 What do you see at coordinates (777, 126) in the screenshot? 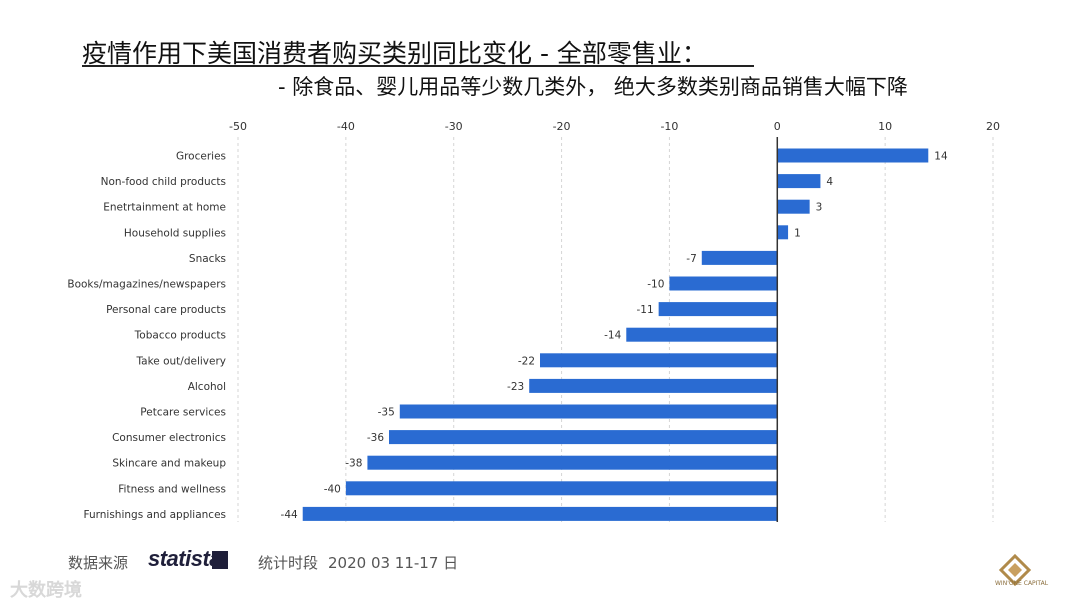
I see `x-tick-label: 0` at bounding box center [777, 126].